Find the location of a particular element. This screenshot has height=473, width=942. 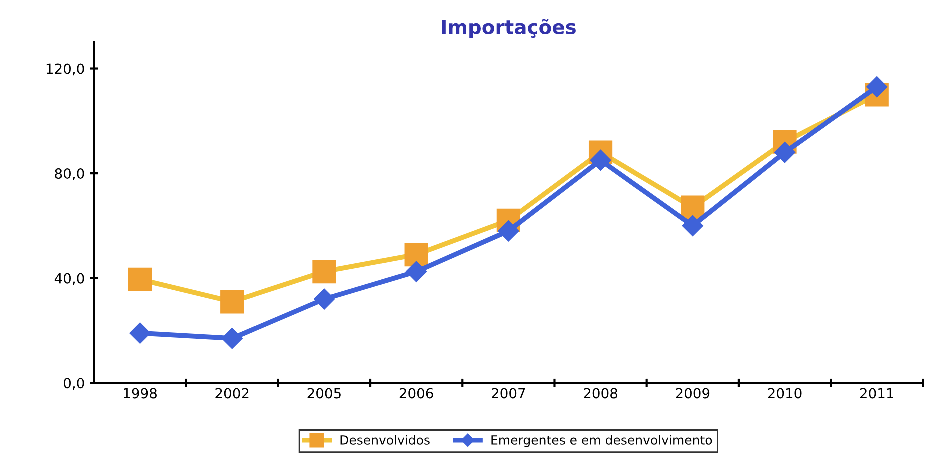

y-tick-label: 0,0 is located at coordinates (74, 384).